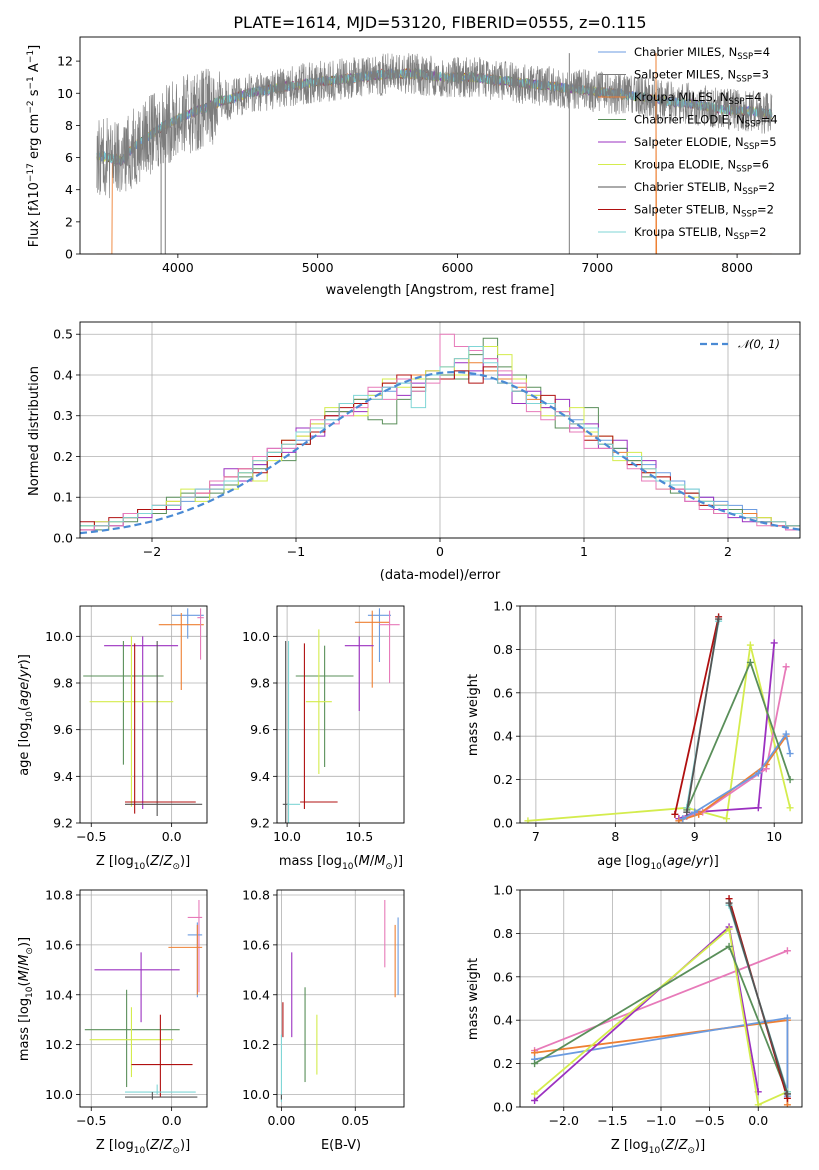  I want to click on age_vs_mass-ytick-label-0: 9.2, so click(260, 823).